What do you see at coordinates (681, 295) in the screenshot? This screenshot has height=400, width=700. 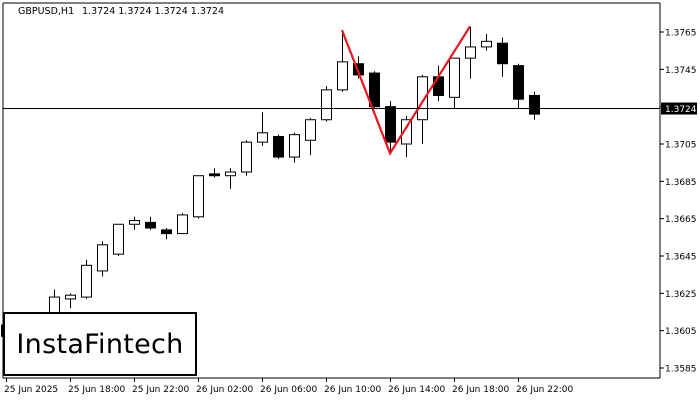 I see `price-tick-label: 1.3625` at bounding box center [681, 295].